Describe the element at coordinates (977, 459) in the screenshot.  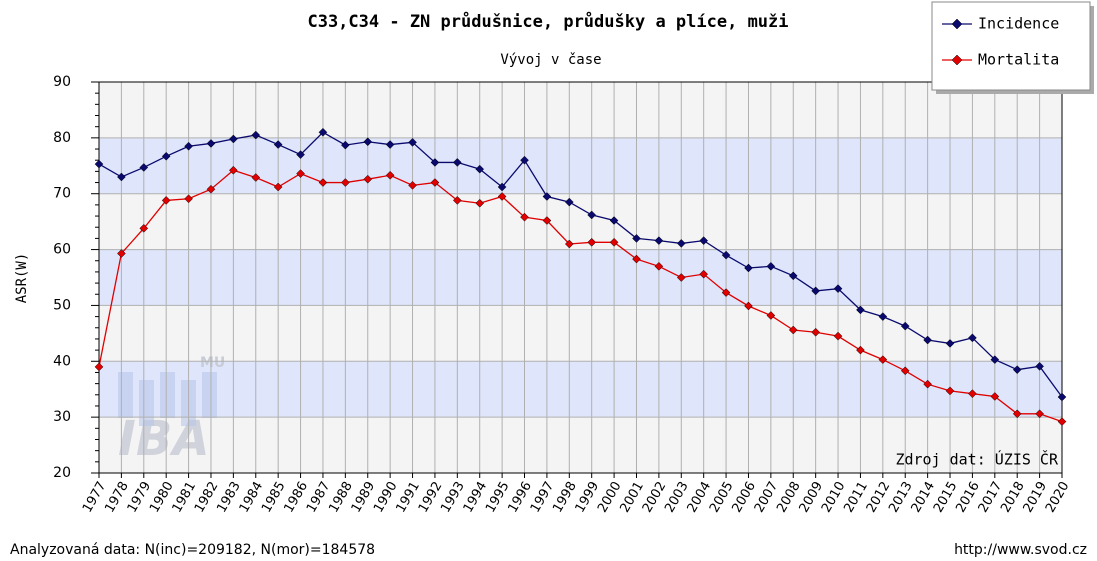
I see `source-note: Zdroj dat: ÚZIS ČR` at that location.